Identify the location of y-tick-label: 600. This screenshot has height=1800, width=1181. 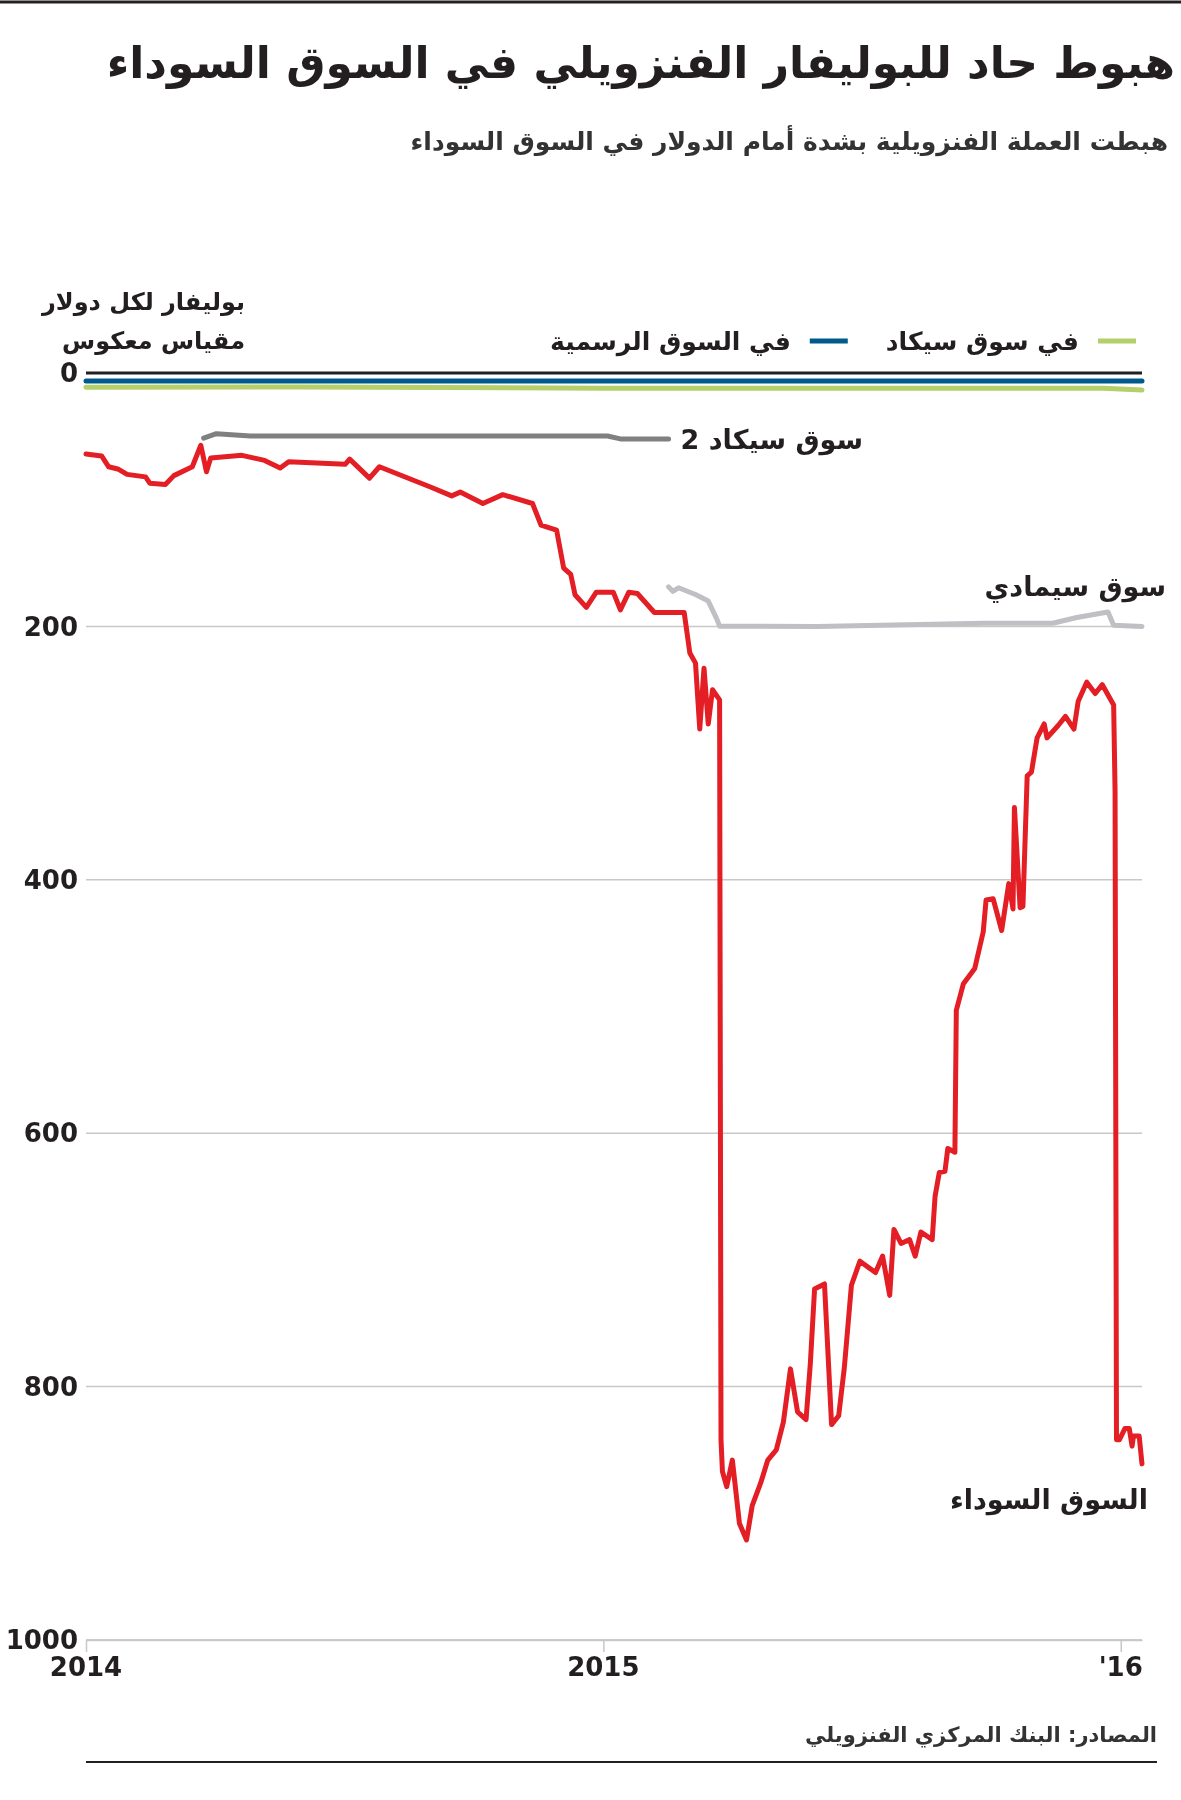
(50, 1133).